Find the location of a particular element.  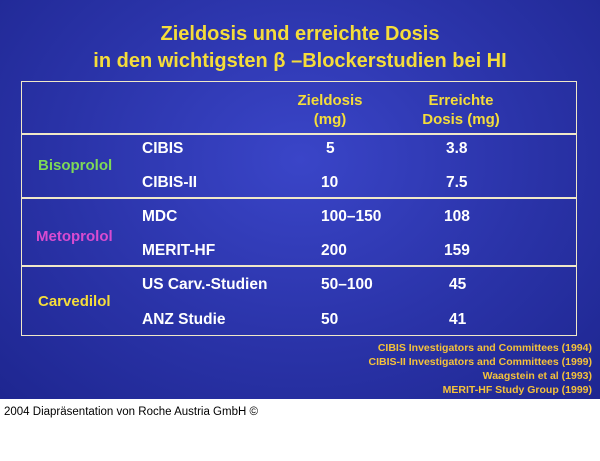

reference-citation: Waagstein et al (1993) is located at coordinates (537, 376).